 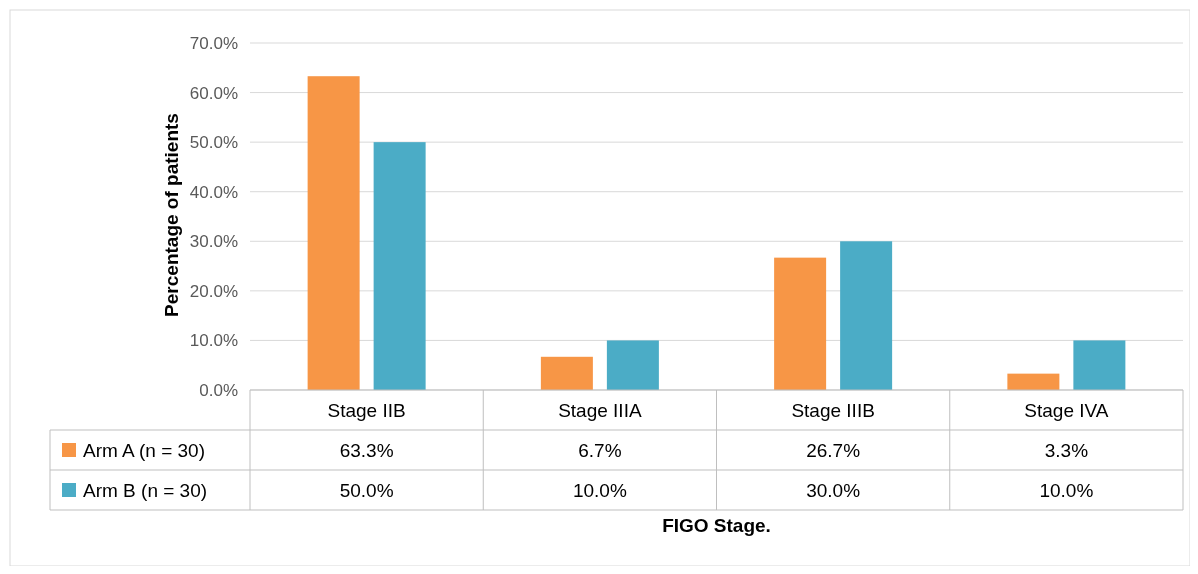 I want to click on x-tick-label: Stage IIIB, so click(x=833, y=410).